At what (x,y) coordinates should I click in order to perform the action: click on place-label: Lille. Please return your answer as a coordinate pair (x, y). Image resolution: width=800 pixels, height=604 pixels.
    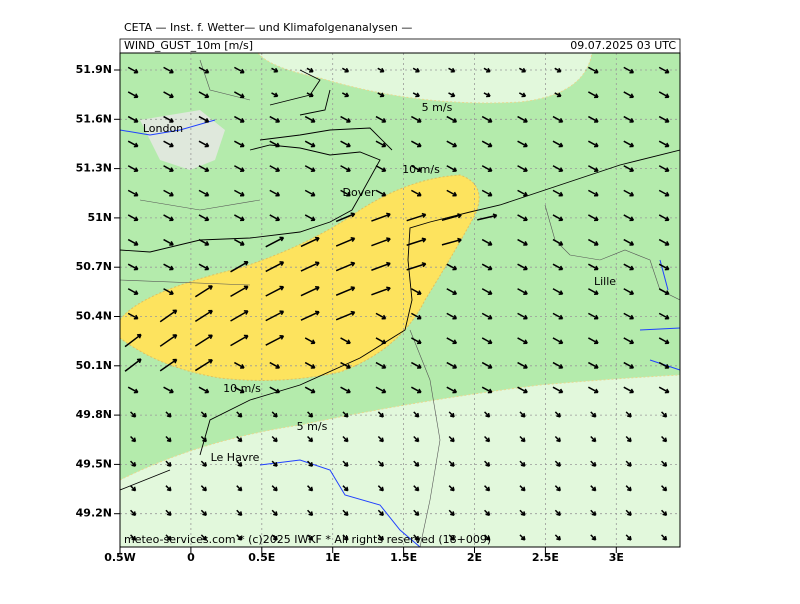
    Looking at the image, I should click on (605, 281).